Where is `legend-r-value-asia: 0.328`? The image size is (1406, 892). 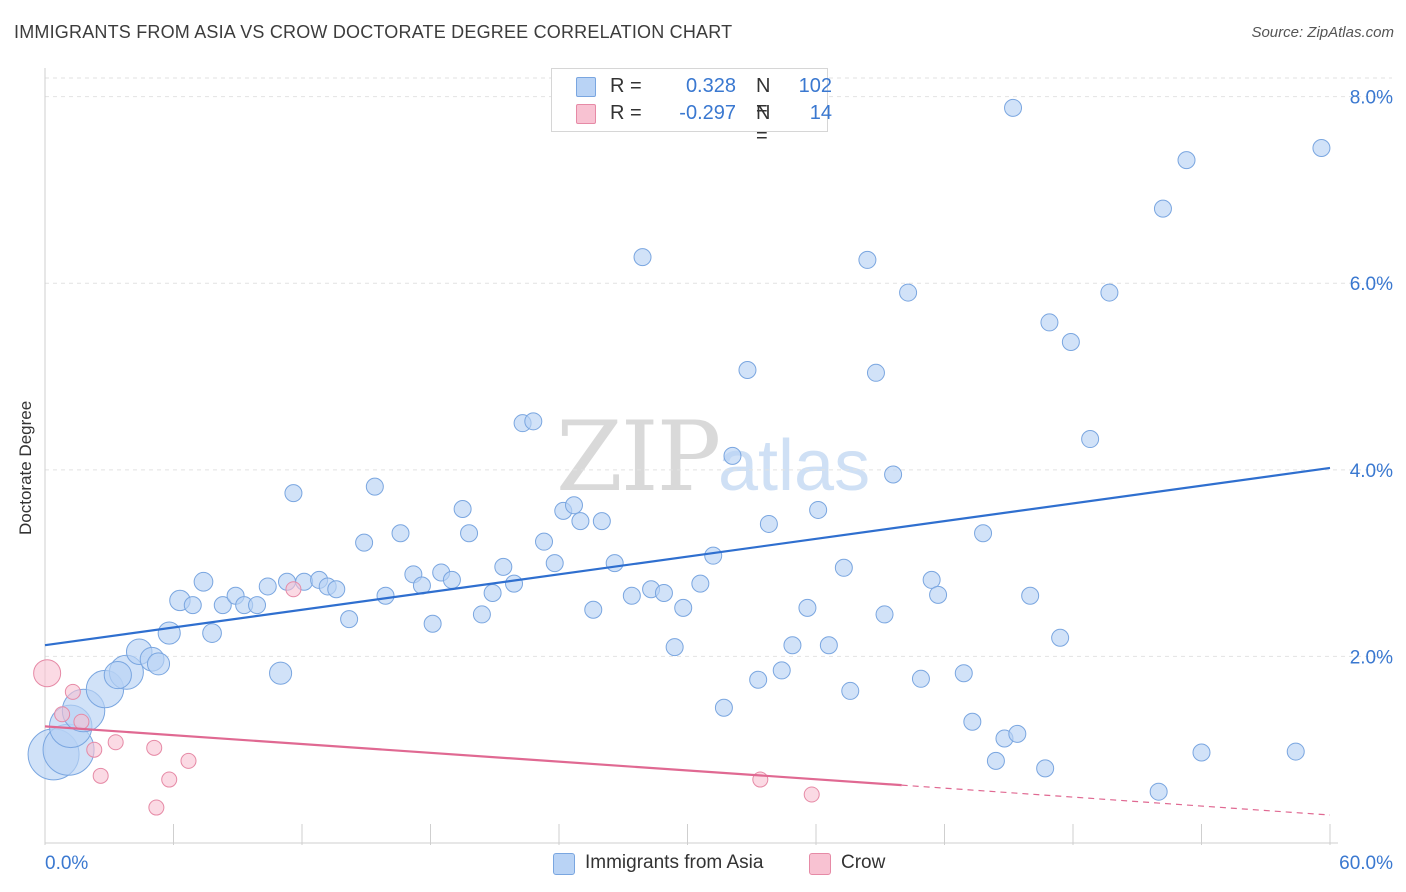 legend-r-value-asia: 0.328 is located at coordinates (710, 86).